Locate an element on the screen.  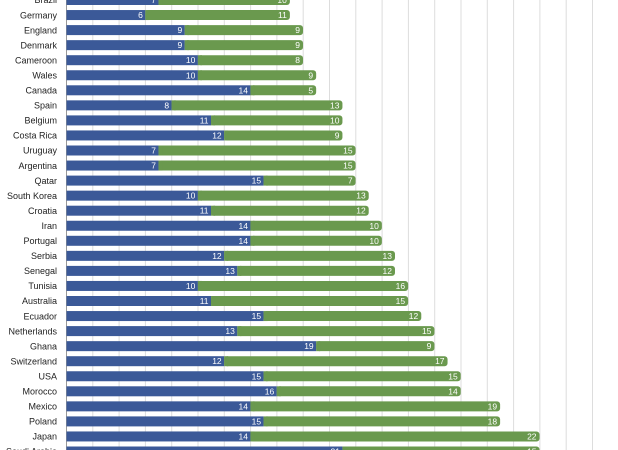
value-label-series1: 9 is located at coordinates (180, 45).